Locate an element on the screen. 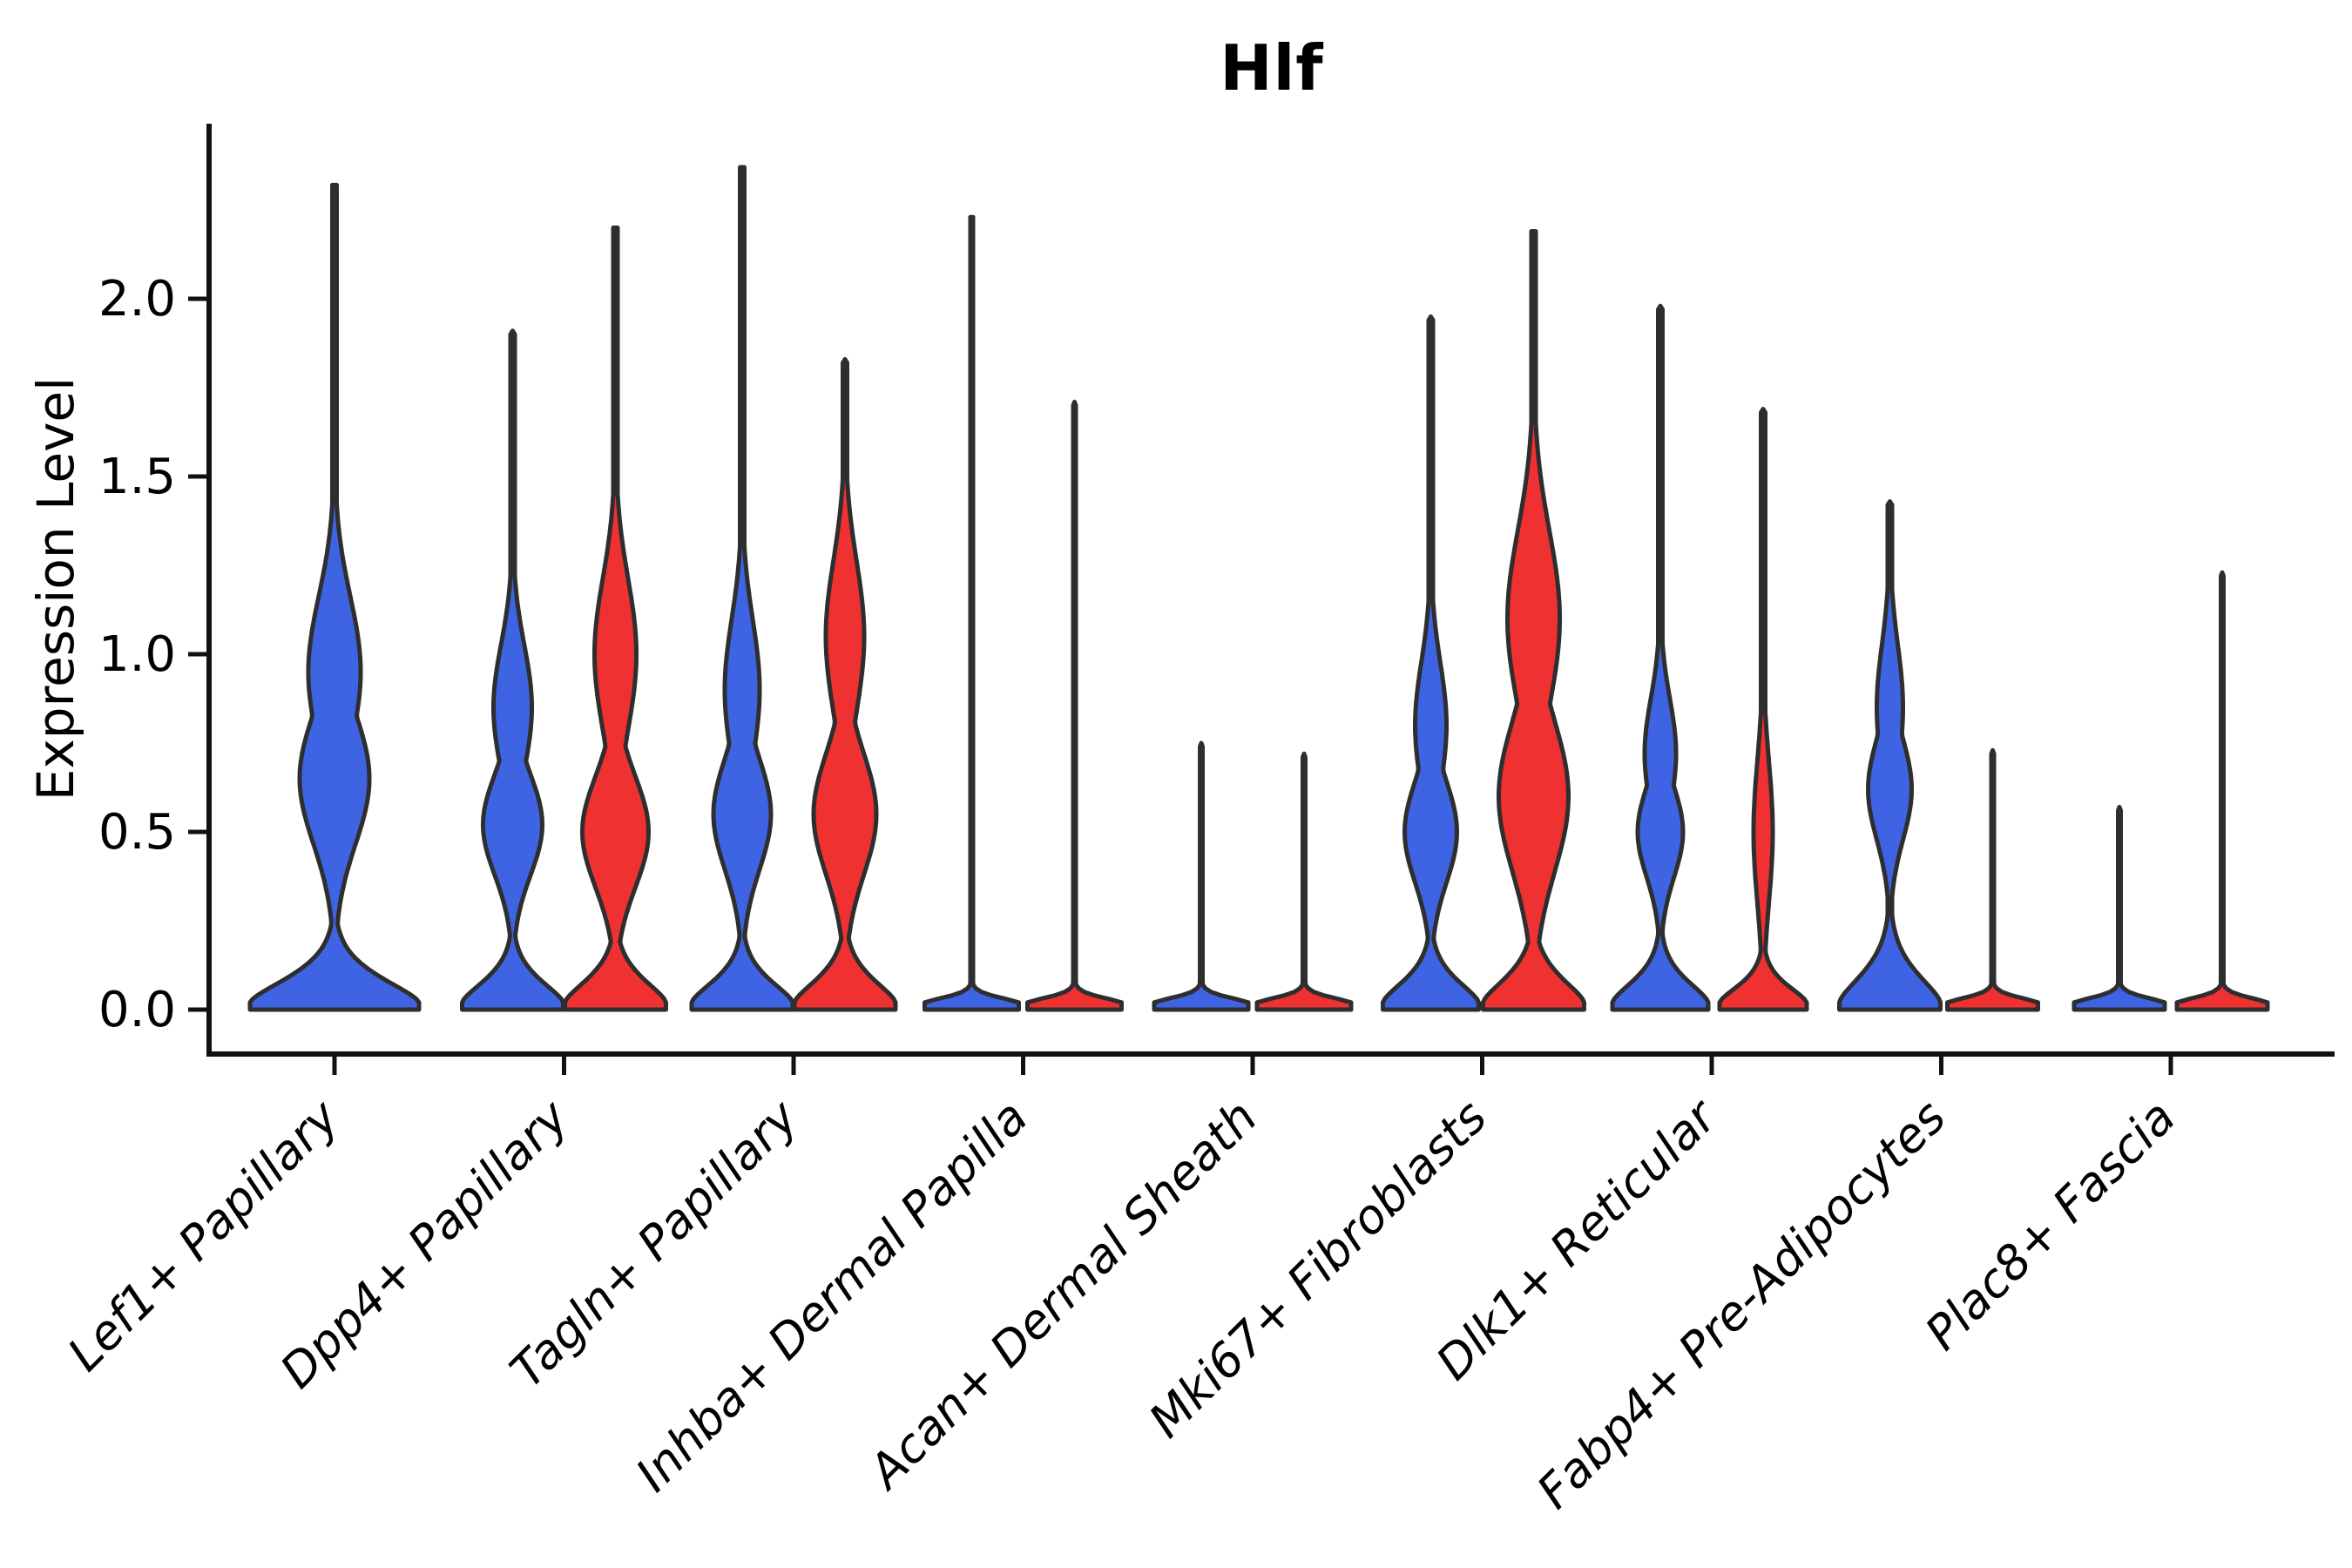 The height and width of the screenshot is (1568, 2352). violin-acan-right is located at coordinates (1304, 881).